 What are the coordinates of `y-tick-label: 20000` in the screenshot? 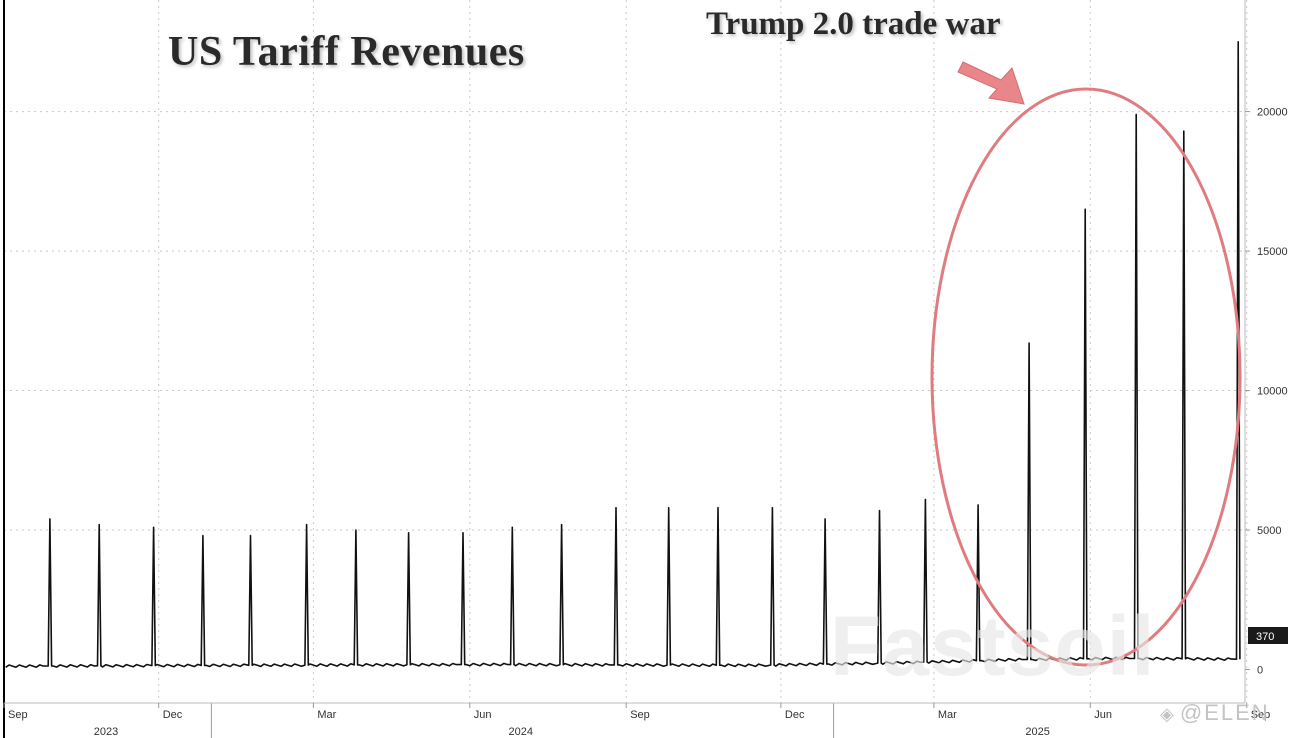 It's located at (1272, 113).